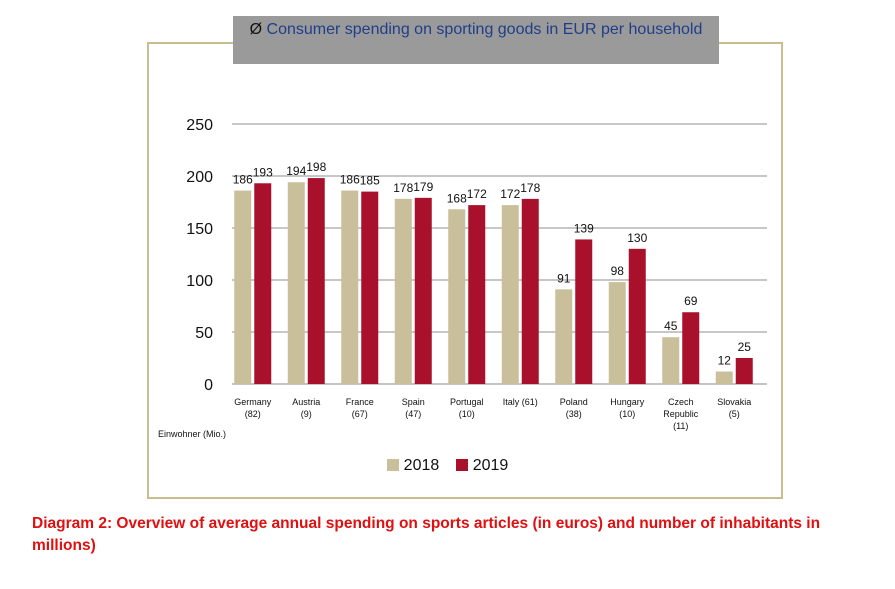  Describe the element at coordinates (296, 171) in the screenshot. I see `data-label-2018: 194` at that location.